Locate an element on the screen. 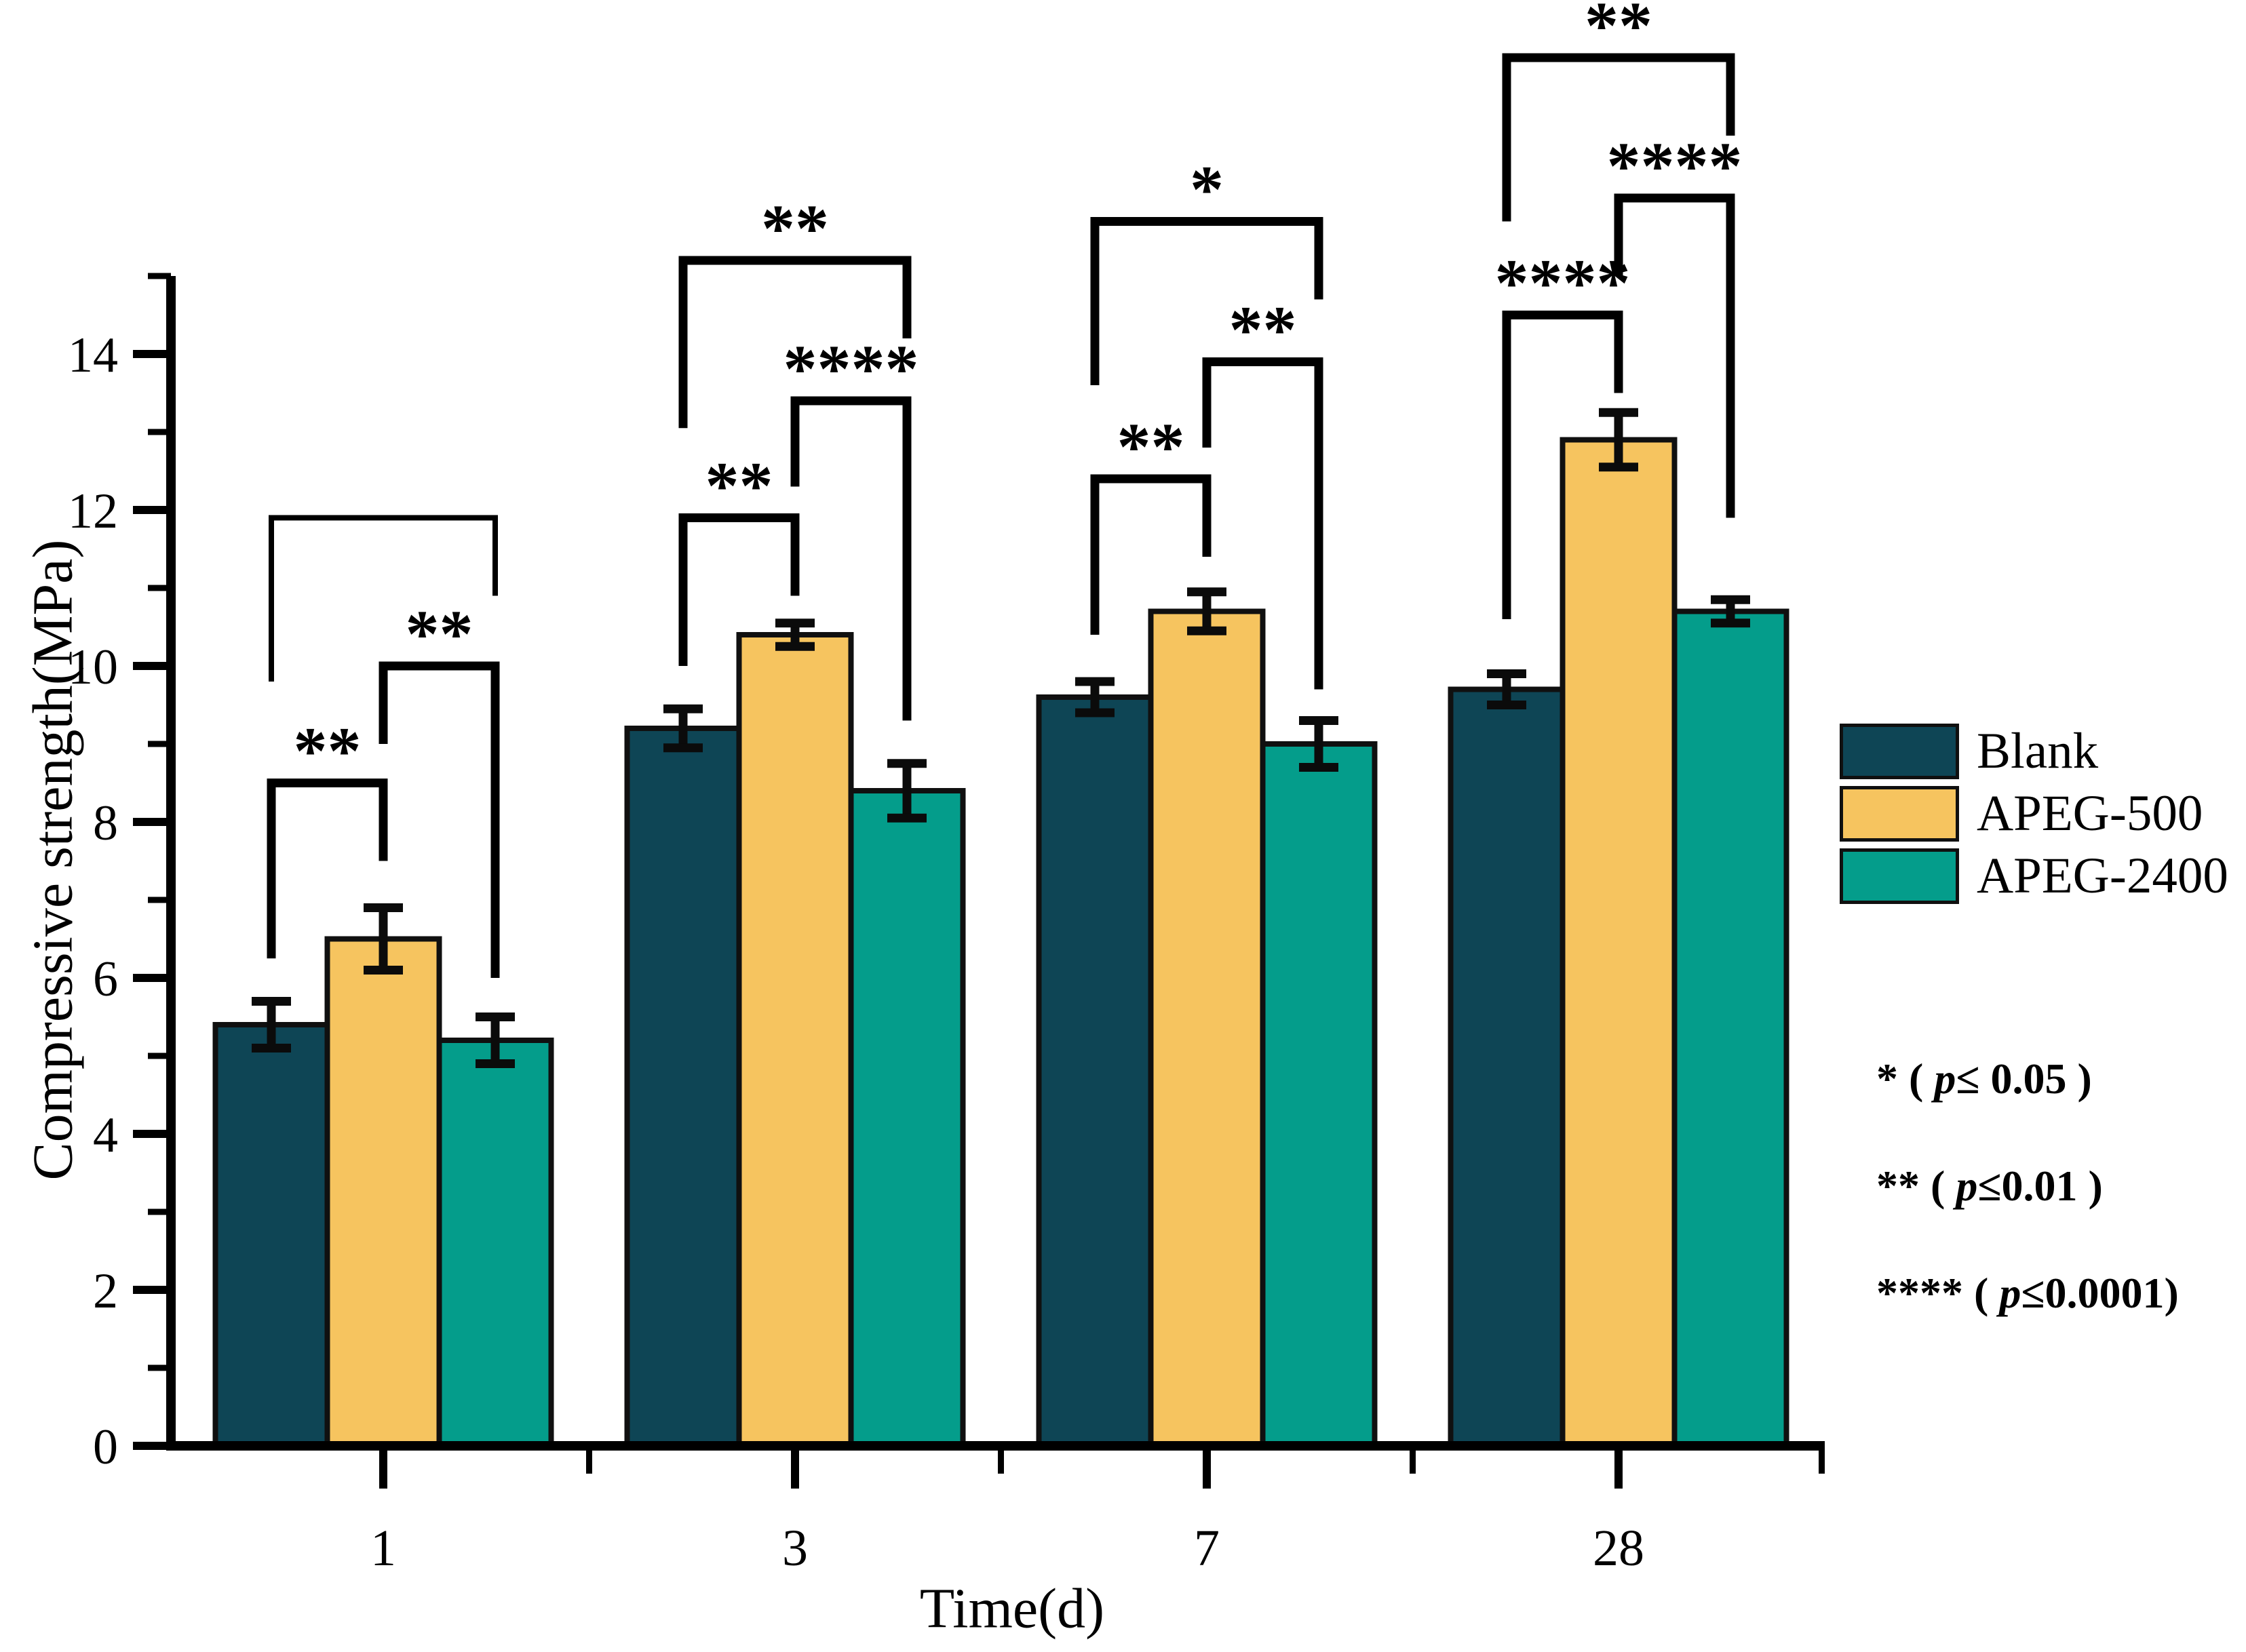  significance-bracket-day1-1-stars: ** is located at coordinates (440, 633).